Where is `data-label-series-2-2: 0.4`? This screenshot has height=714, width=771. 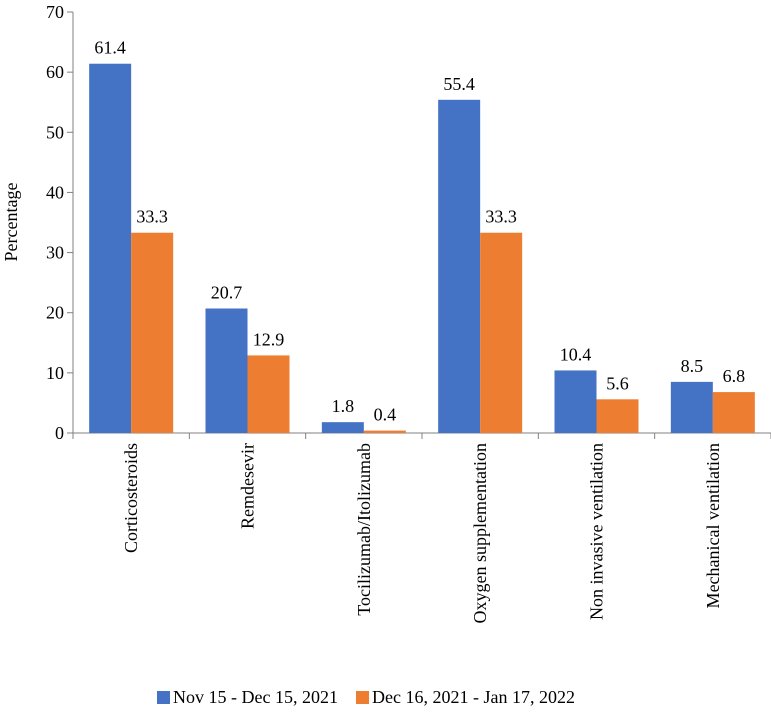 data-label-series-2-2: 0.4 is located at coordinates (385, 415).